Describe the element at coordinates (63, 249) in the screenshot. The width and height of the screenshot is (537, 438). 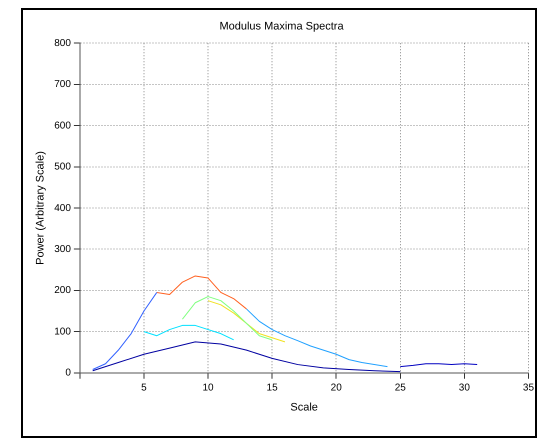
I see `y-tick-label: 300` at that location.